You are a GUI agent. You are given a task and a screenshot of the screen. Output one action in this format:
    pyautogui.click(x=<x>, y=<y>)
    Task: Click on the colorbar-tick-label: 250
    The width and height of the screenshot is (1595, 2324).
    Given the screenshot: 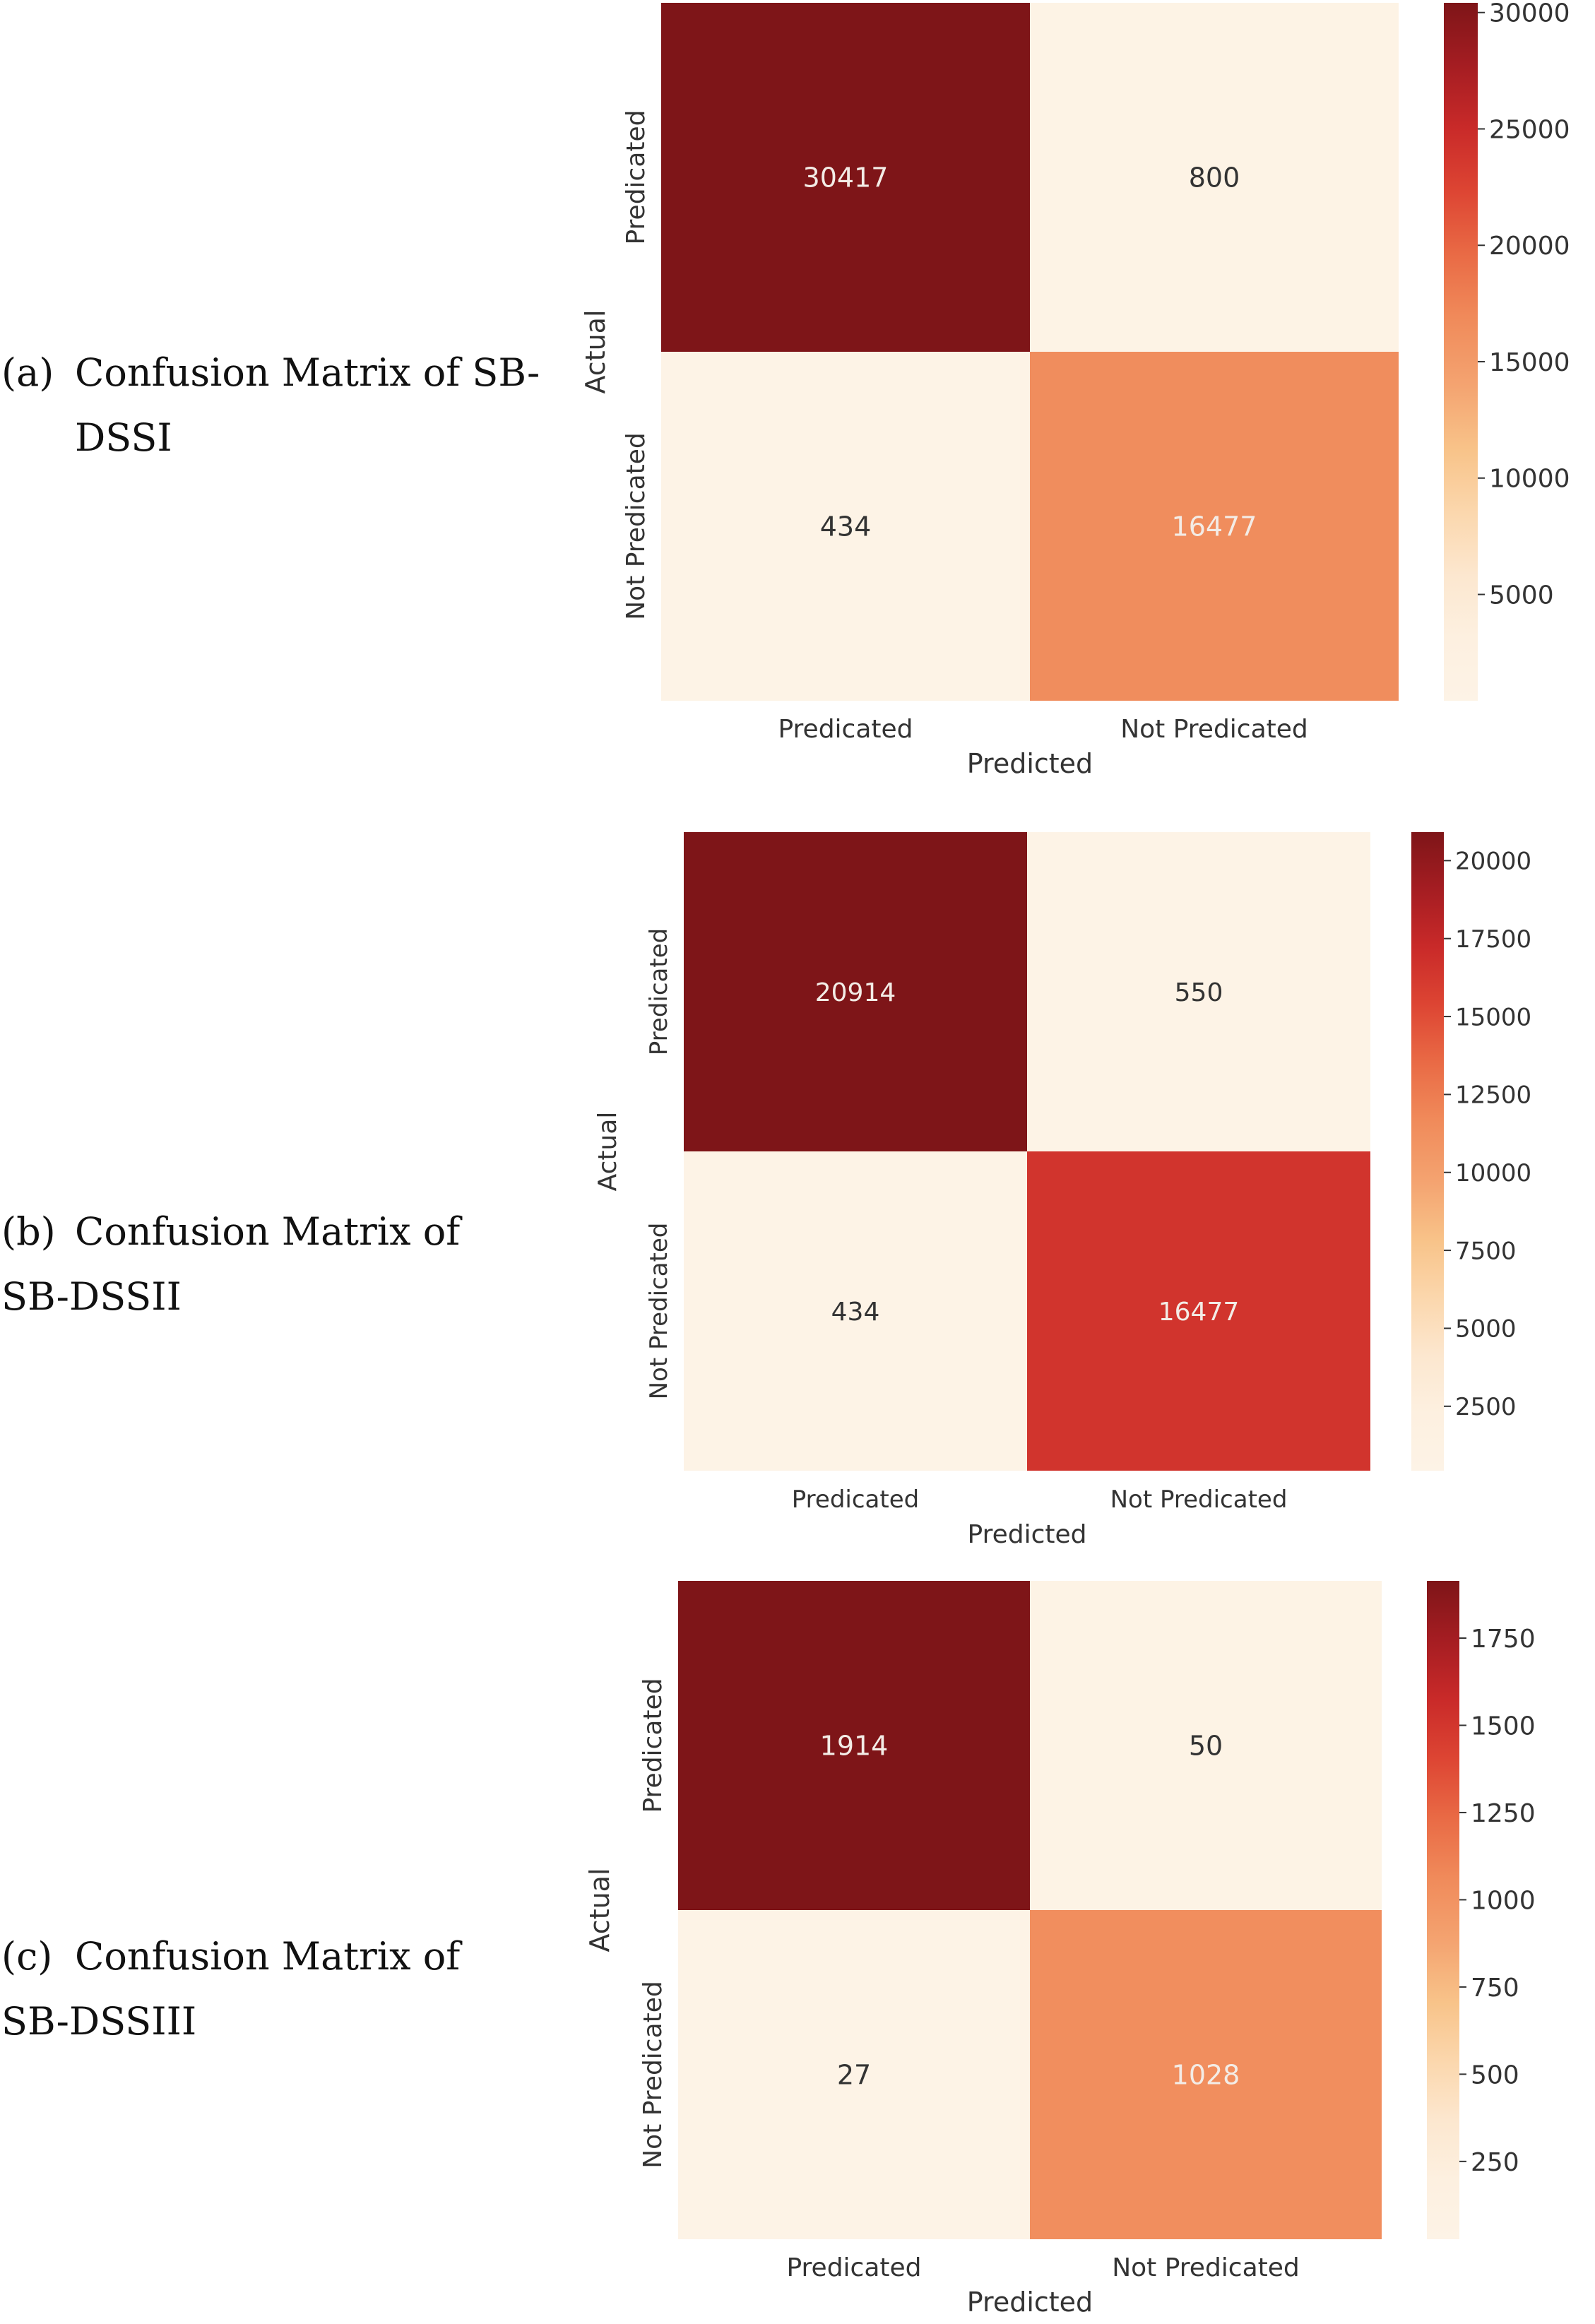 What is the action you would take?
    pyautogui.click(x=1495, y=2162)
    